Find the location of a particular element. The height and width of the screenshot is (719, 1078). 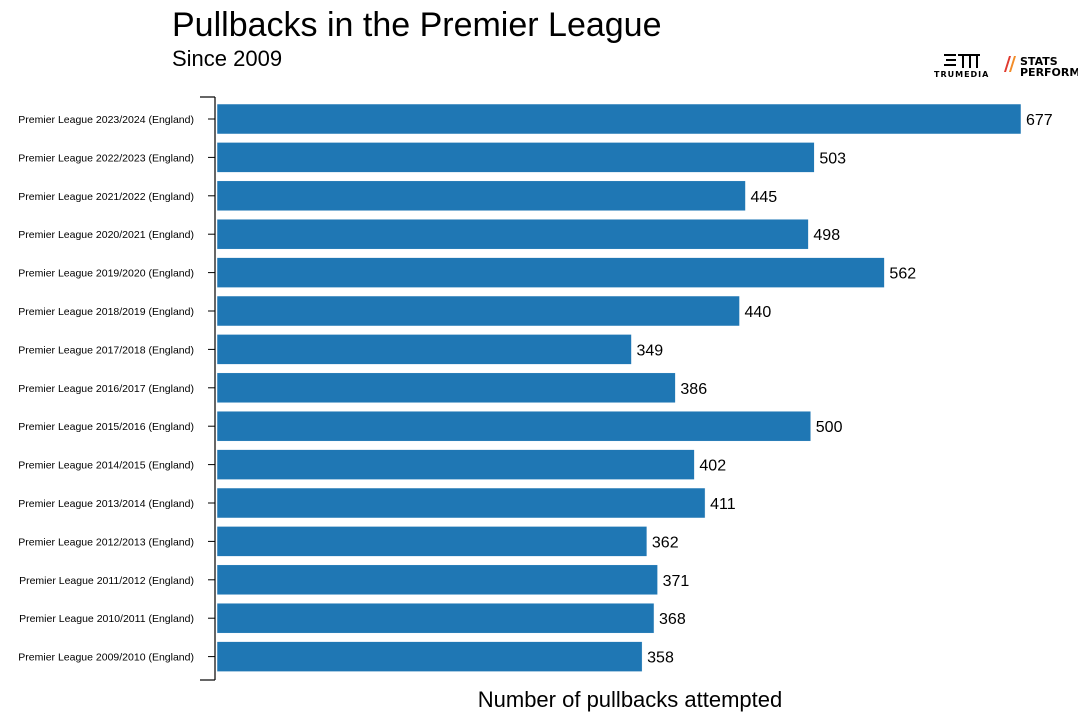

bar-value-label: 562 is located at coordinates (902, 274).